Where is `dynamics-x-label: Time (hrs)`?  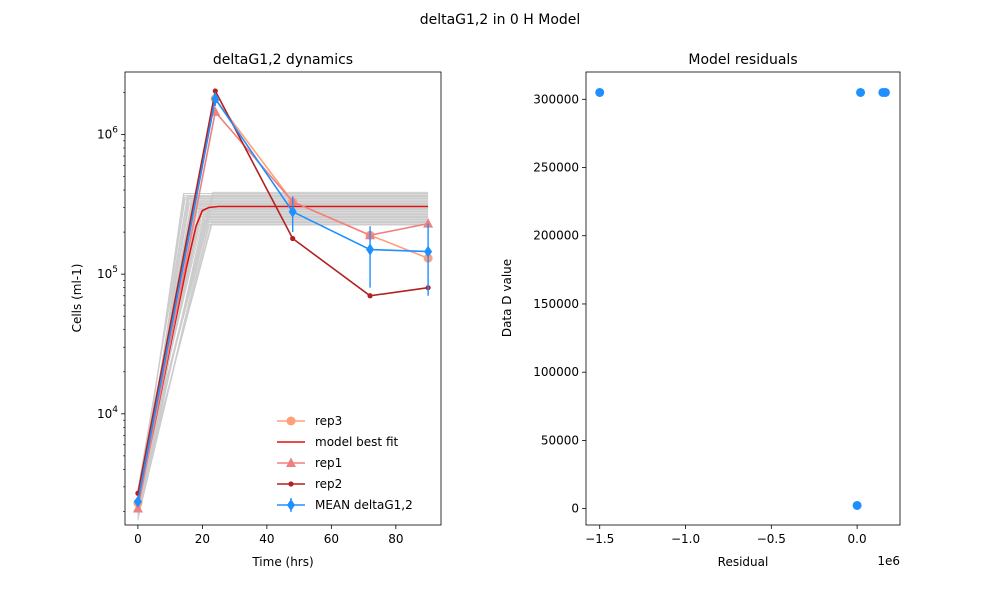 dynamics-x-label: Time (hrs) is located at coordinates (282, 562).